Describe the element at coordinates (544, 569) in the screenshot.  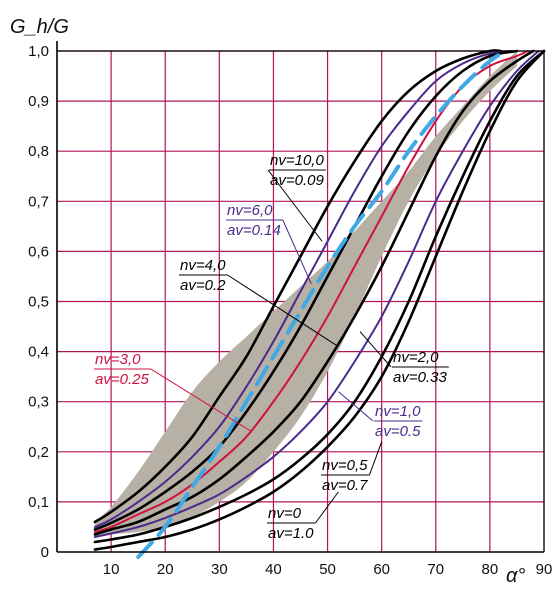
I see `x-tick-label: 90` at that location.